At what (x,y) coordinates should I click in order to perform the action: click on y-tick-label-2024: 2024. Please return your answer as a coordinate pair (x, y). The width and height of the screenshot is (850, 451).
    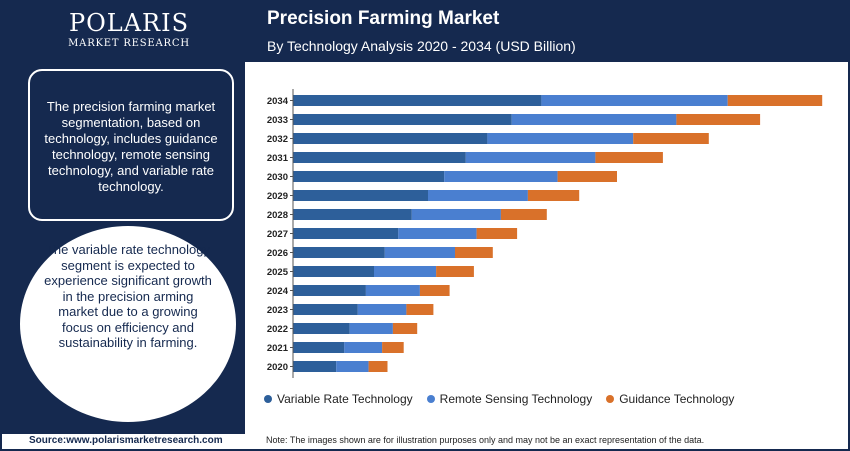
    Looking at the image, I should click on (278, 291).